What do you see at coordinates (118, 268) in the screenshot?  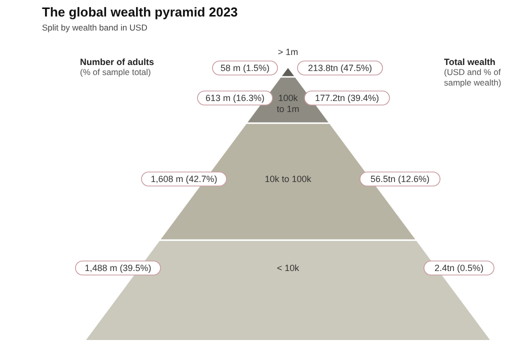 I see `data-label: 1,488 m (39.5%)` at bounding box center [118, 268].